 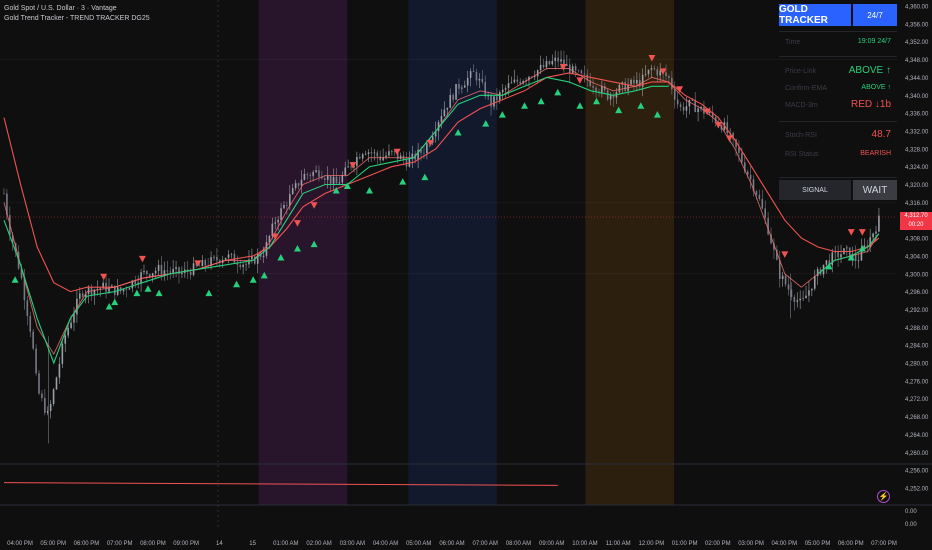 What do you see at coordinates (60, 8) in the screenshot?
I see `symbol-title: Gold Spot / U.S. Dollar · 3 · Vantage` at bounding box center [60, 8].